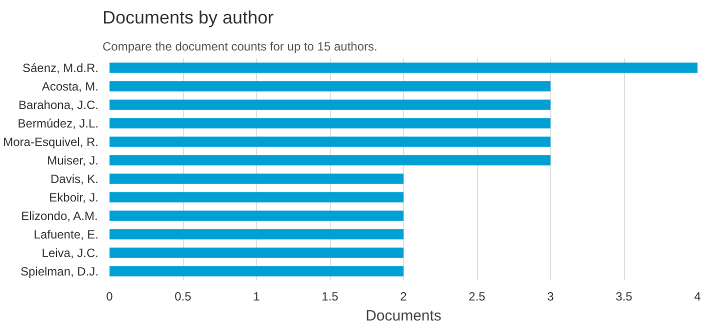  Describe the element at coordinates (60, 67) in the screenshot. I see `y-tick-label: Sáenz, M.d.R.` at that location.